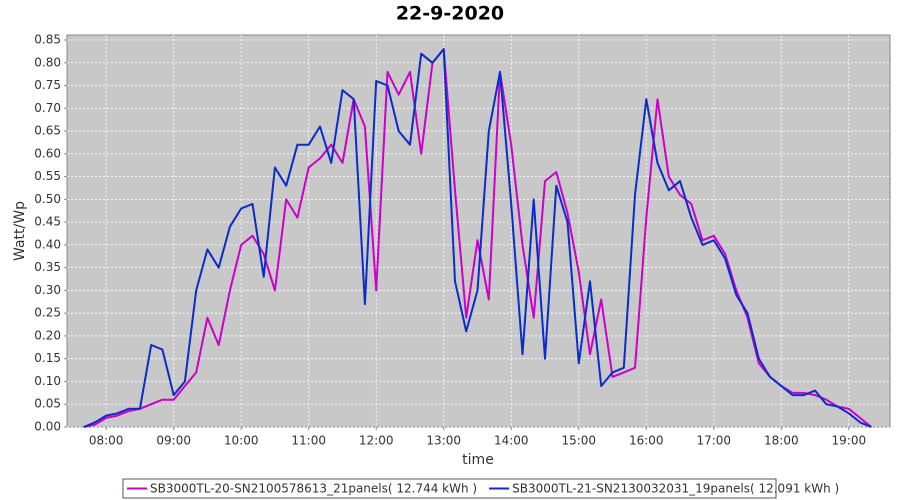 This screenshot has height=500, width=900. Describe the element at coordinates (241, 441) in the screenshot. I see `x-tick-label: 10:00` at that location.